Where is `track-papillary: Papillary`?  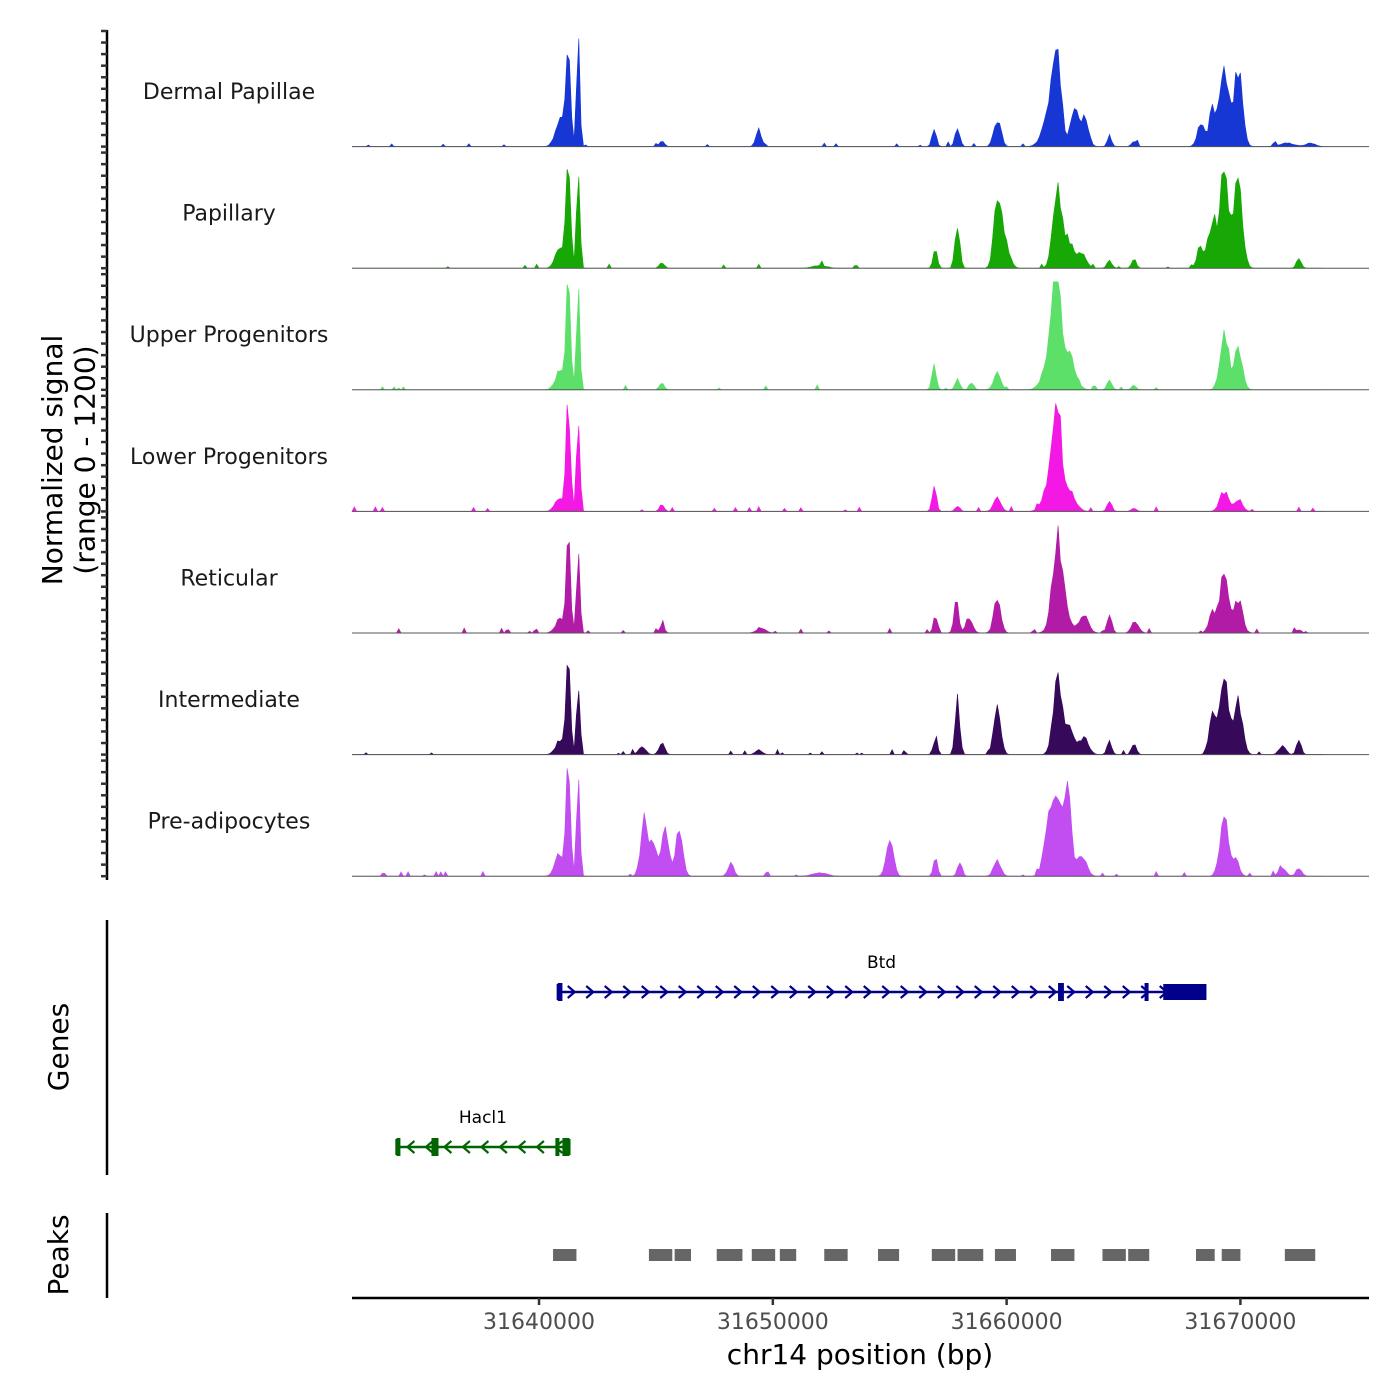 track-papillary: Papillary is located at coordinates (775, 219).